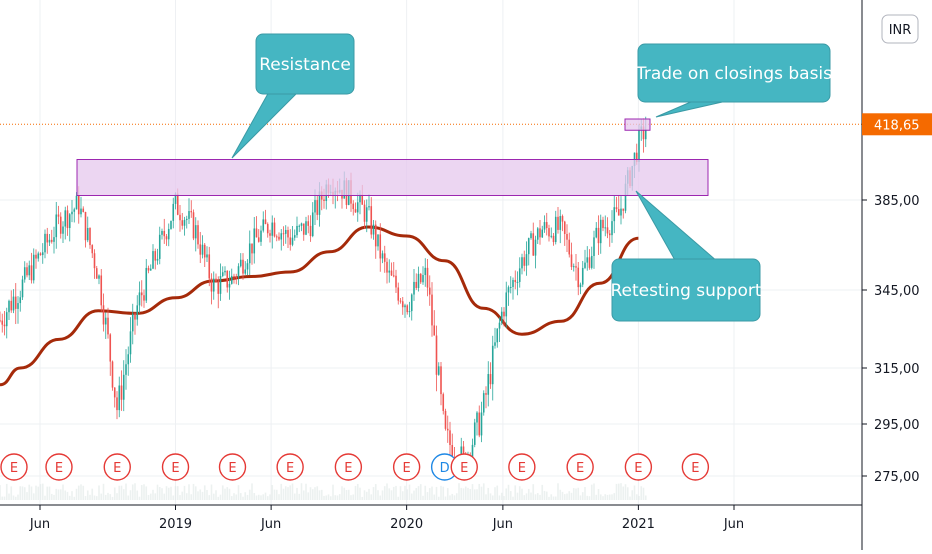  What do you see at coordinates (897, 275) in the screenshot?
I see `price-axis-panel` at bounding box center [897, 275].